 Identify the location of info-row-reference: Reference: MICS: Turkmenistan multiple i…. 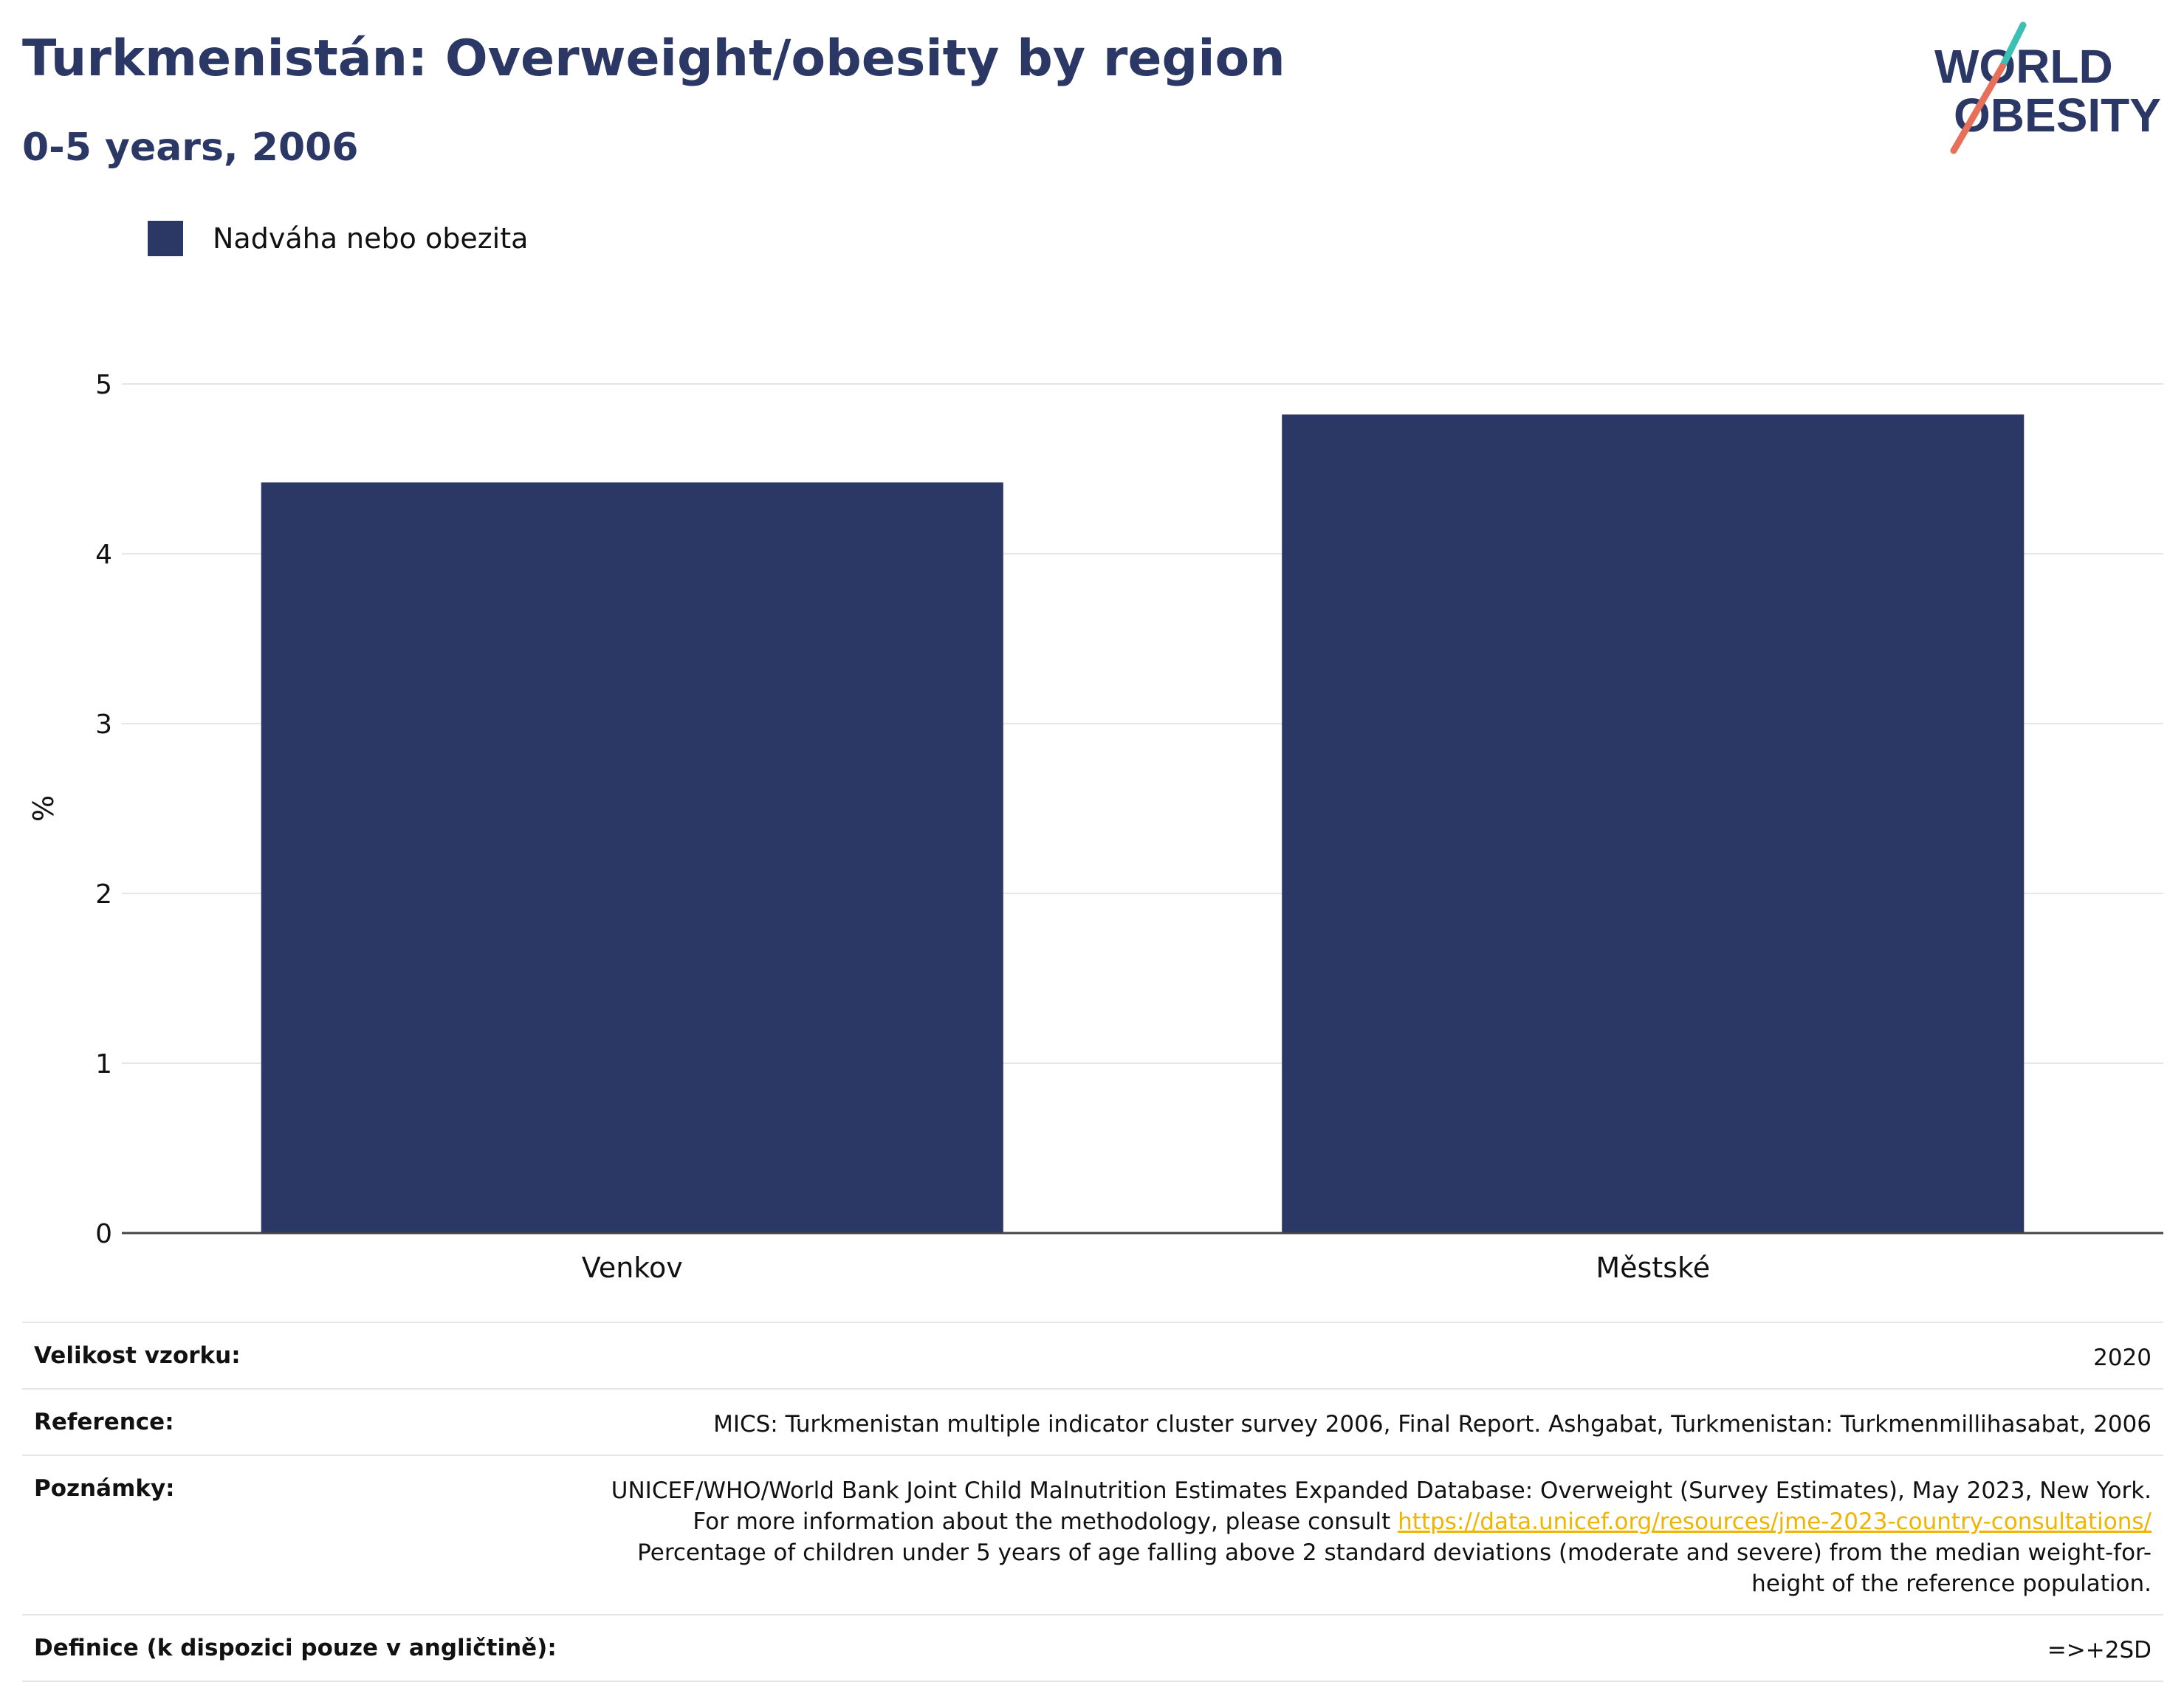
(1093, 1421).